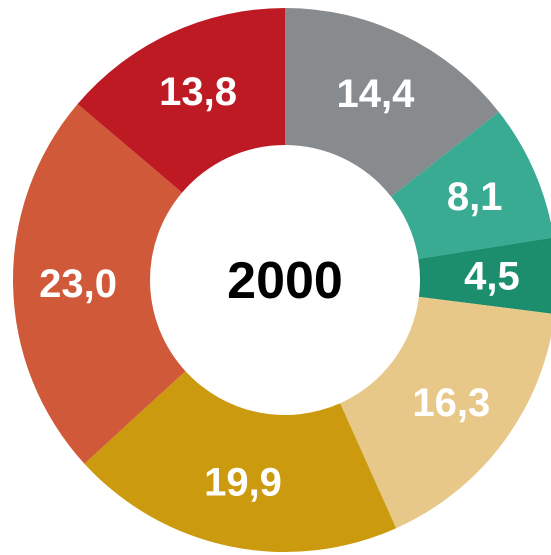 The height and width of the screenshot is (555, 551). I want to click on value-label: 19,9, so click(243, 483).